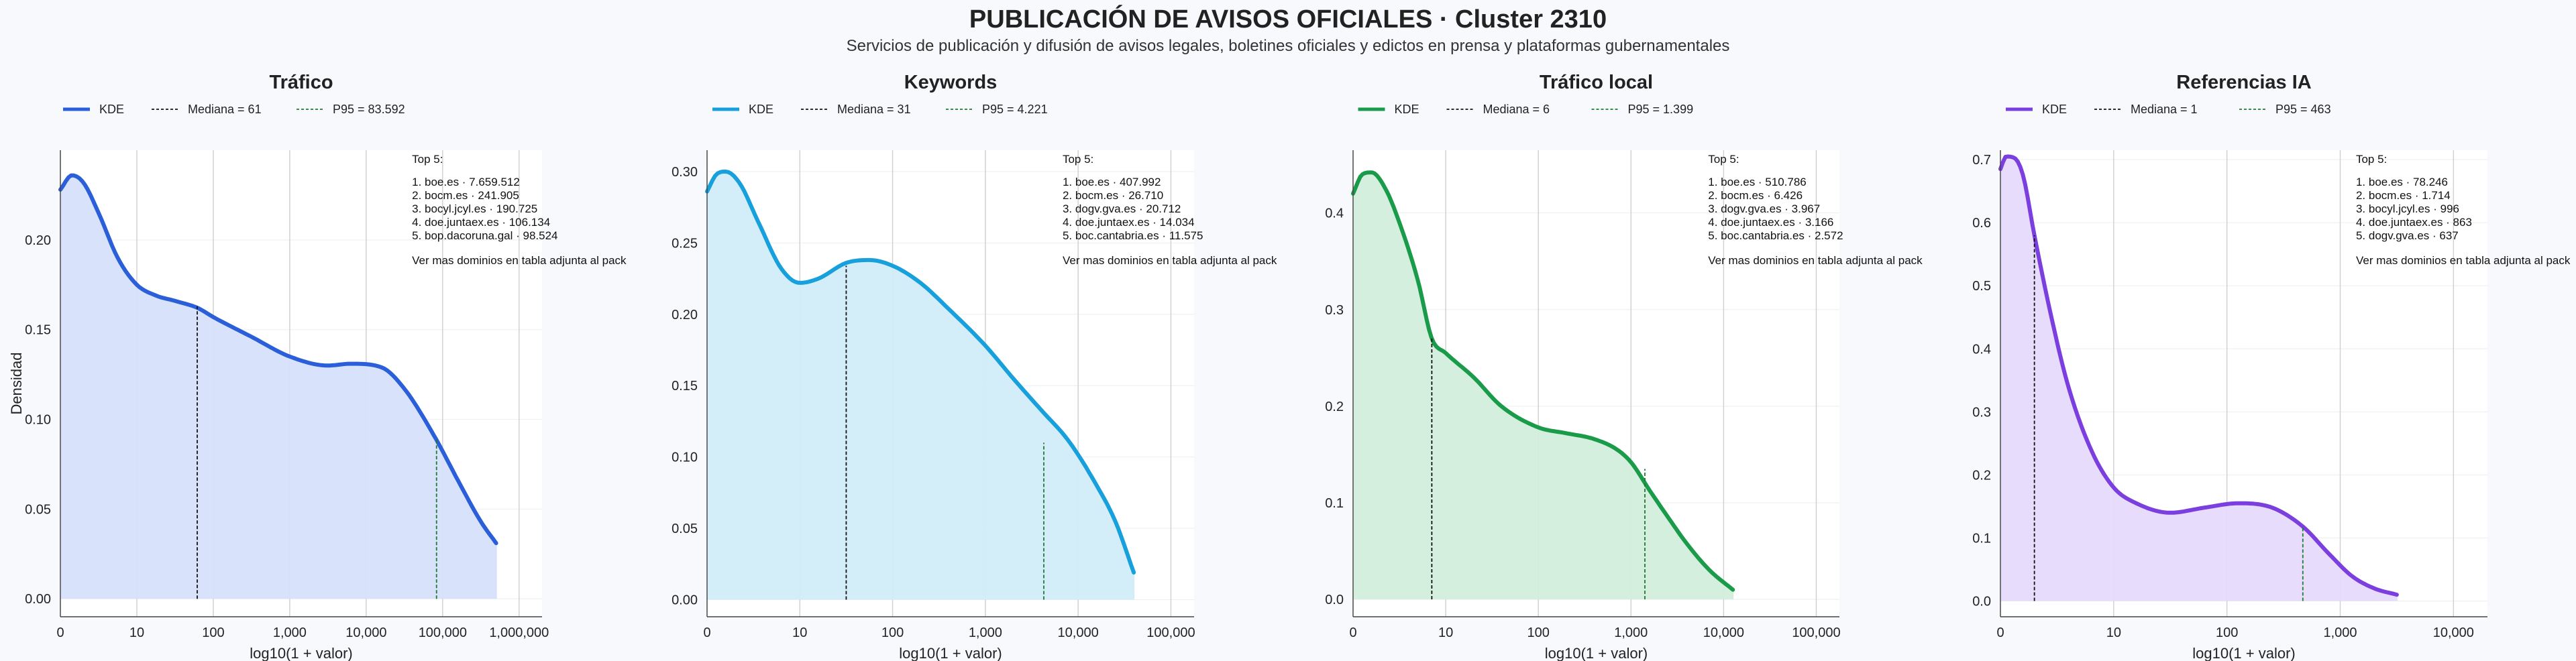 The height and width of the screenshot is (661, 2576). What do you see at coordinates (1661, 110) in the screenshot?
I see `legend-p95-label: P95 = 1.399` at bounding box center [1661, 110].